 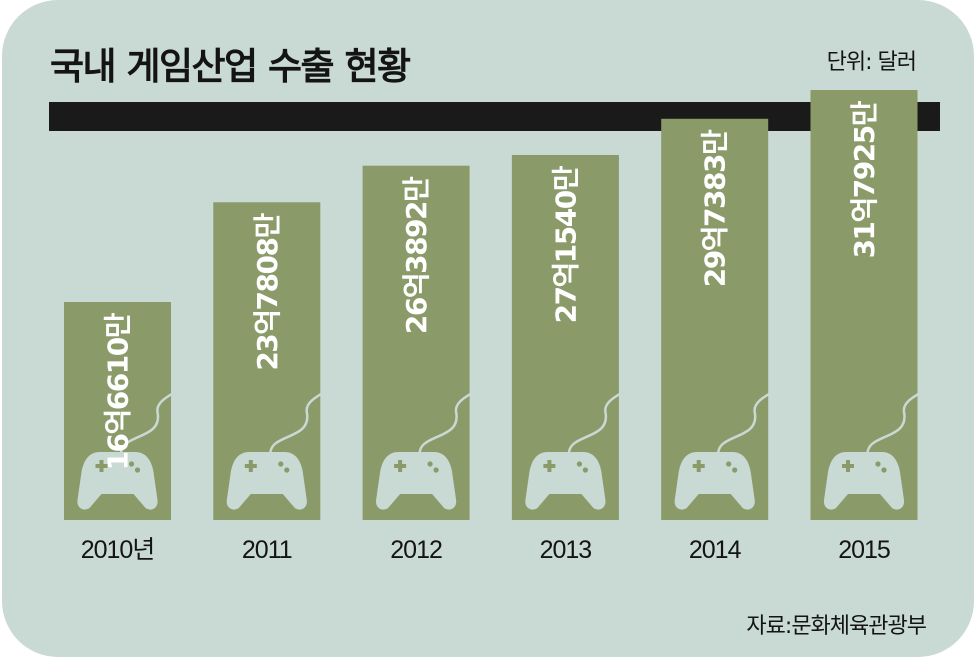 I want to click on x-tick-label: 2013, so click(x=566, y=550).